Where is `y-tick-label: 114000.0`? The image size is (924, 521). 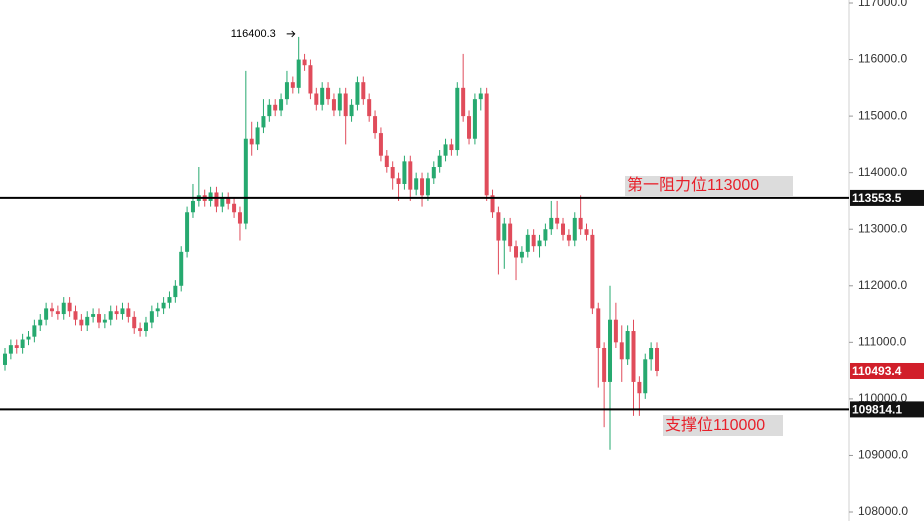 y-tick-label: 114000.0 is located at coordinates (882, 172).